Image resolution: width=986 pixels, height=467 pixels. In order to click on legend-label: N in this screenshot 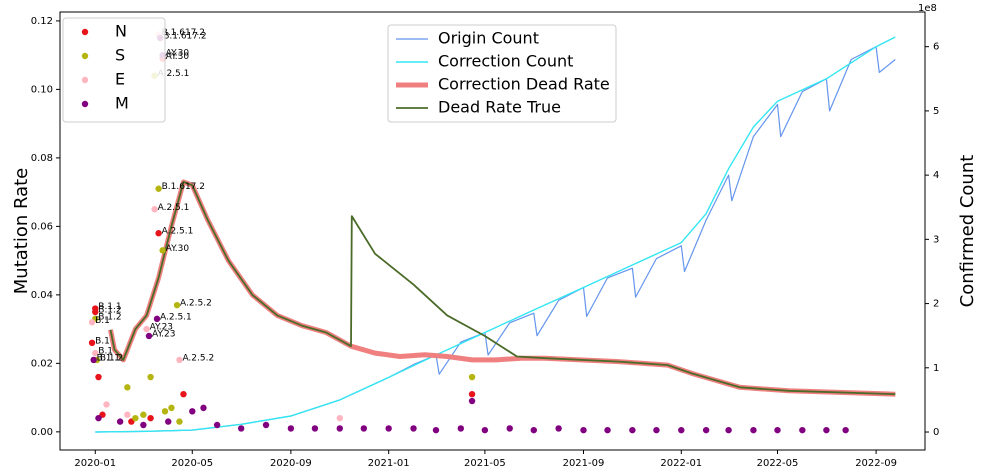, I will do `click(121, 31)`.